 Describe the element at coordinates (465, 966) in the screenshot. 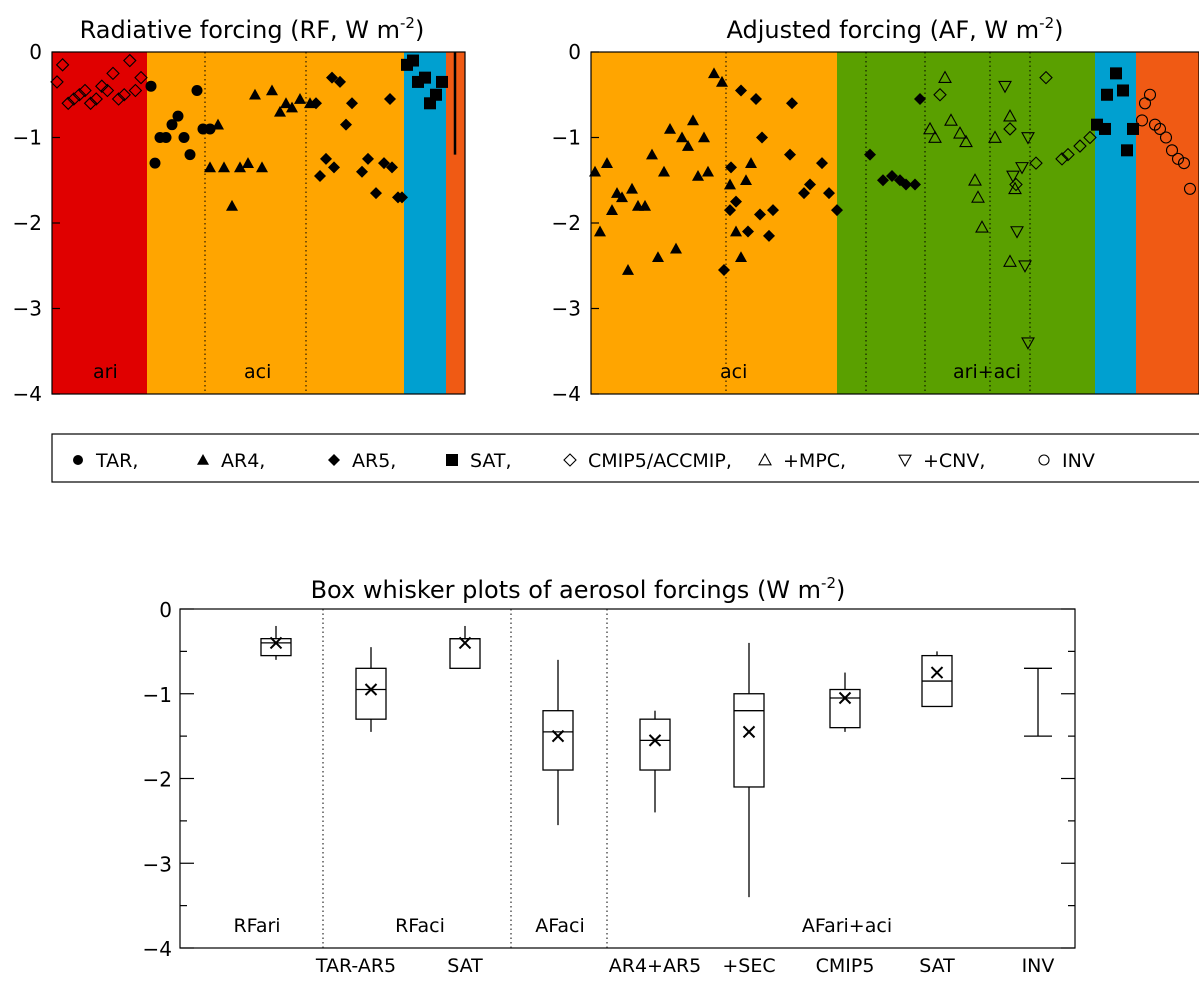

I see `box-label: SAT` at that location.